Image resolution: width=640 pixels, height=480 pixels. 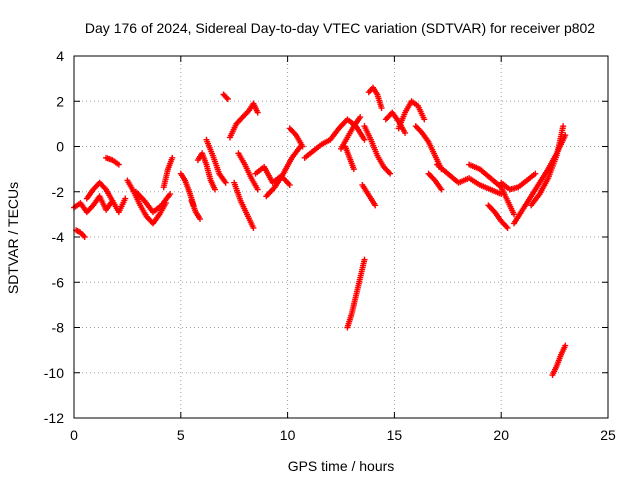 What do you see at coordinates (54, 373) in the screenshot?
I see `y-tick-label: -10` at bounding box center [54, 373].